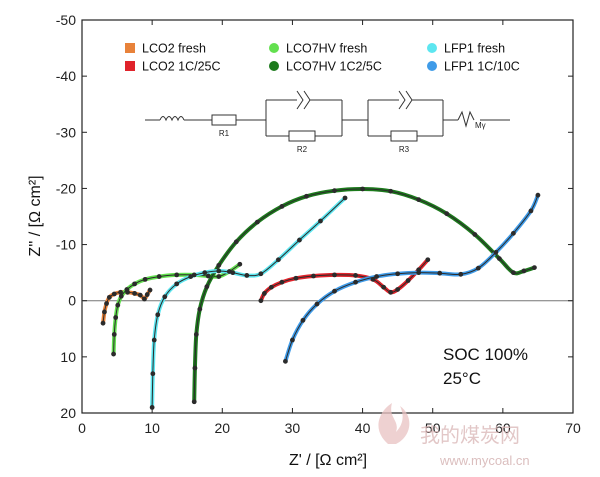 The width and height of the screenshot is (600, 477). What do you see at coordinates (466, 119) in the screenshot?
I see `warburg-icon` at bounding box center [466, 119].